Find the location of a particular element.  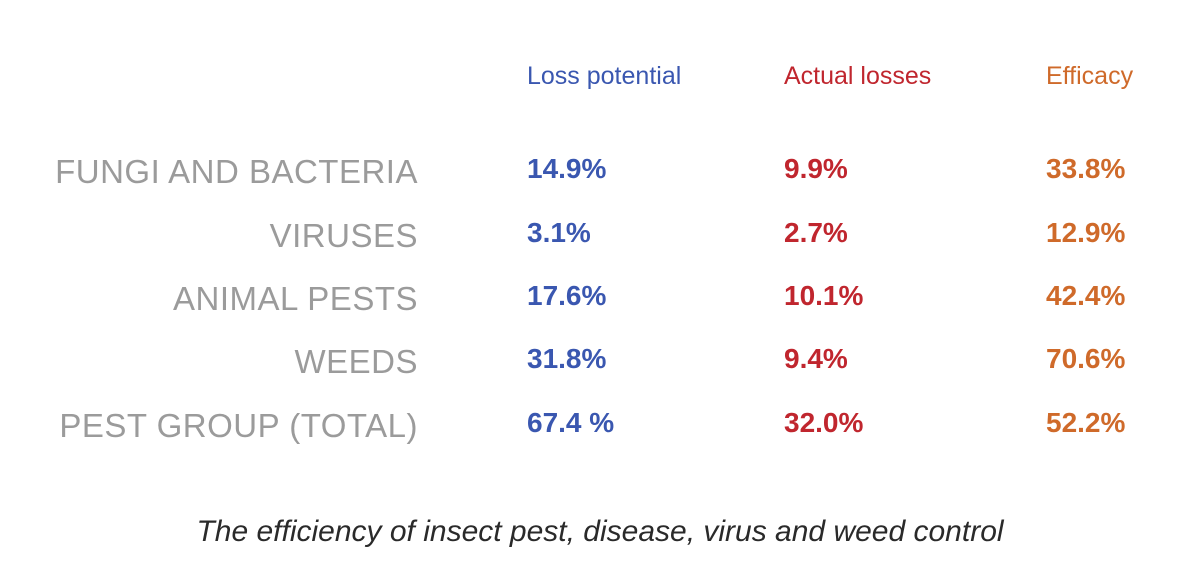

table-row-animal-pests: ANIMAL PESTS 17.6% 10.1% 42.4% is located at coordinates (600, 300).